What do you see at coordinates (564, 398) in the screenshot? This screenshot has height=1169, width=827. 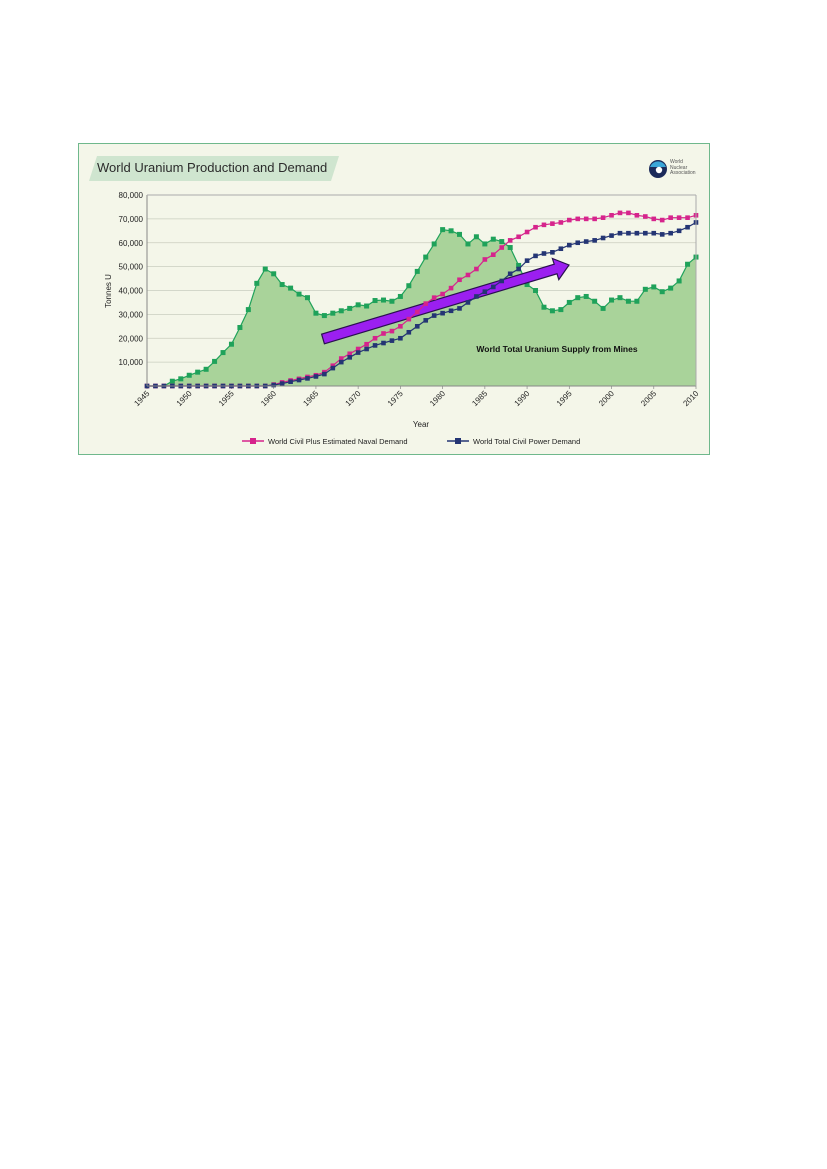 I see `x-tick-label: 1995` at bounding box center [564, 398].